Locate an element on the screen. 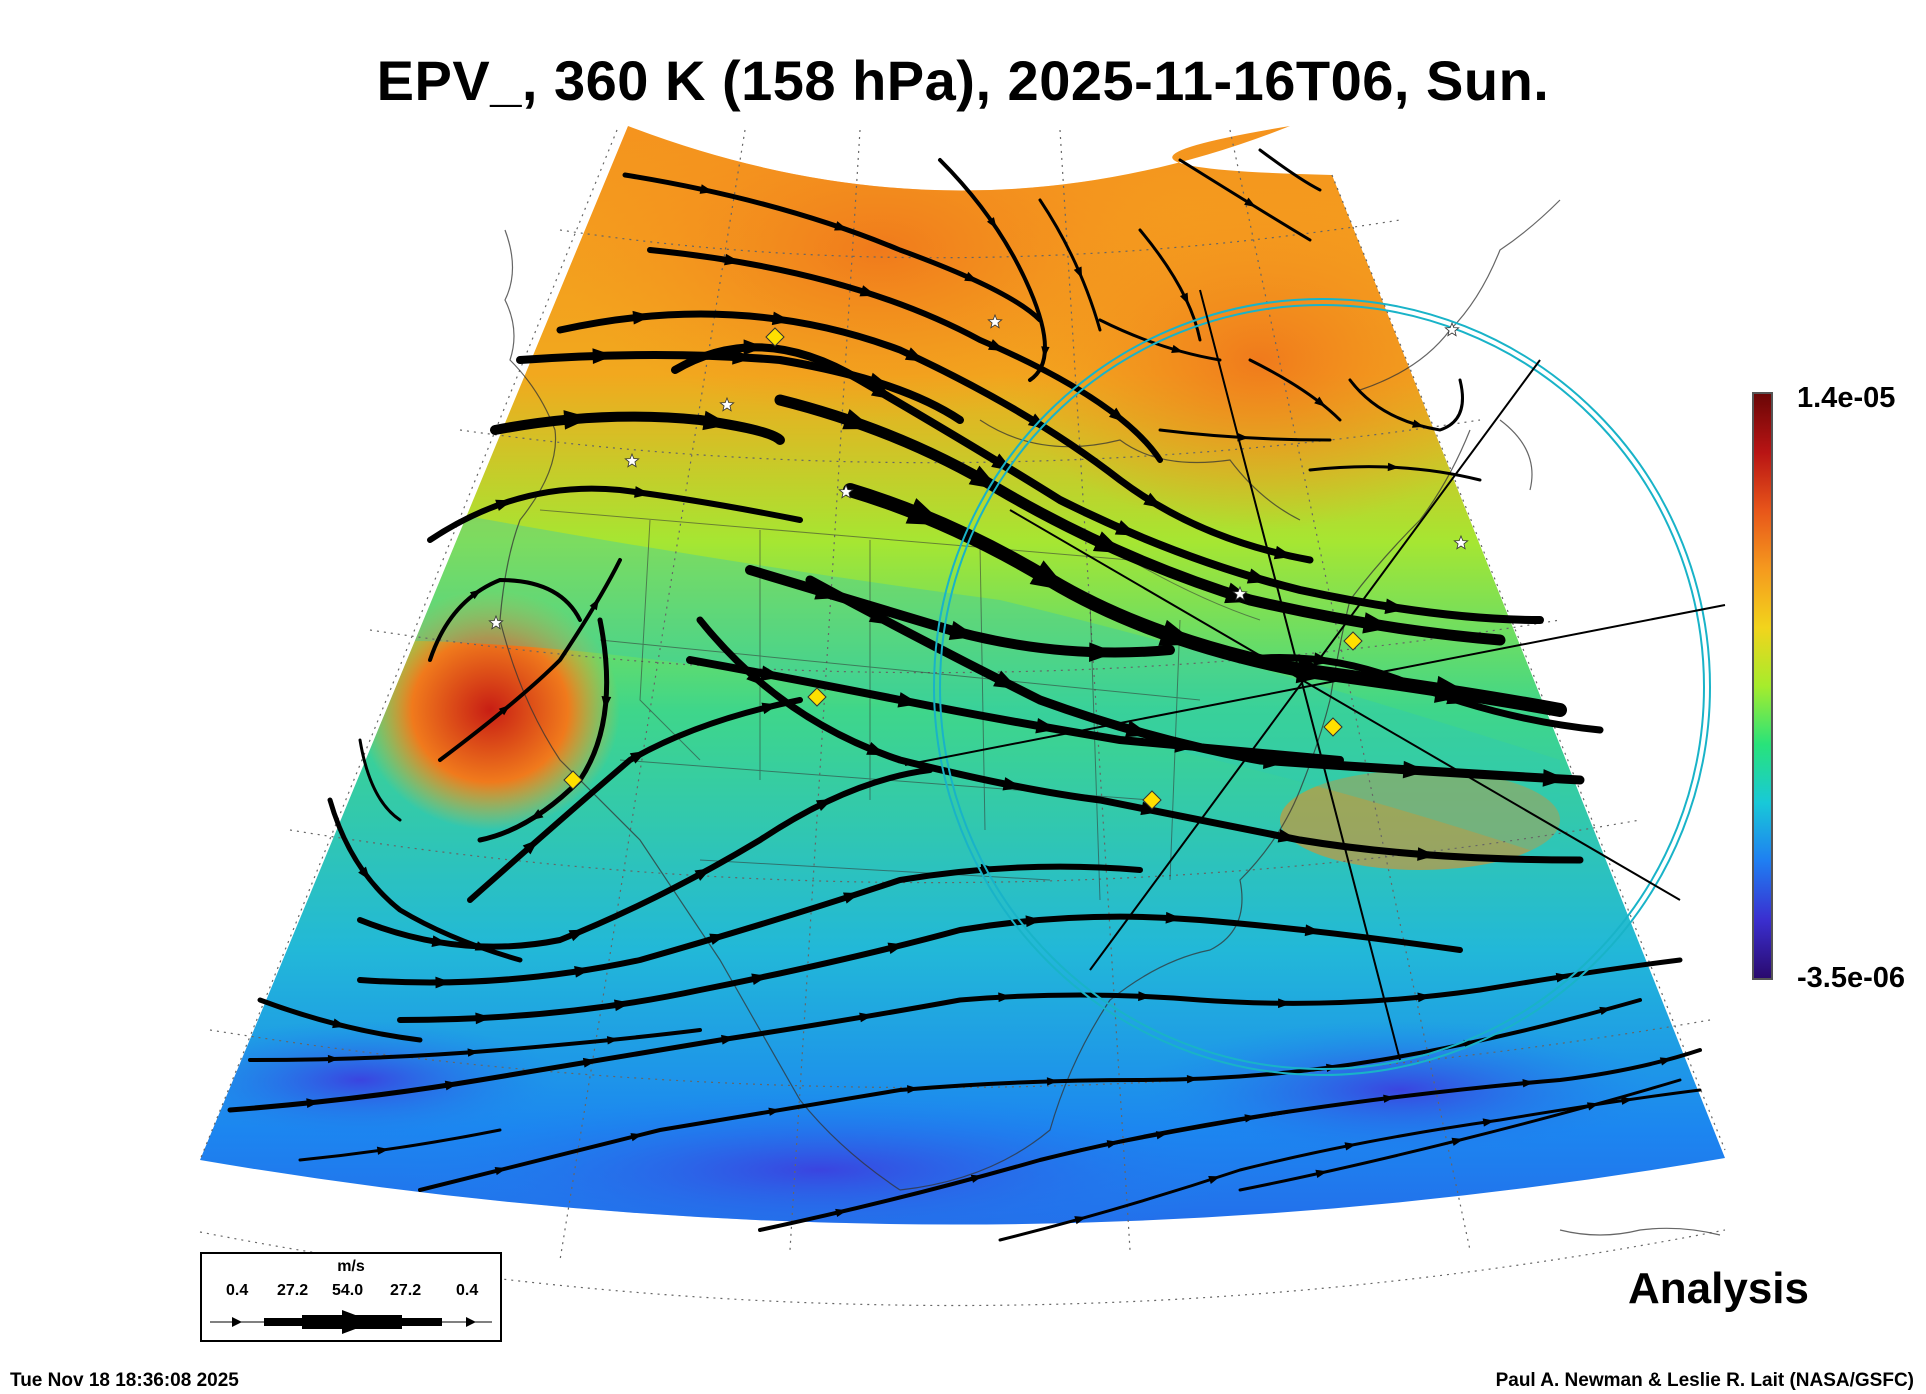 The height and width of the screenshot is (1394, 1926). wind-speed-legend: m/s 0.4 27.2 54.0 27.2 0.4 is located at coordinates (351, 1297).